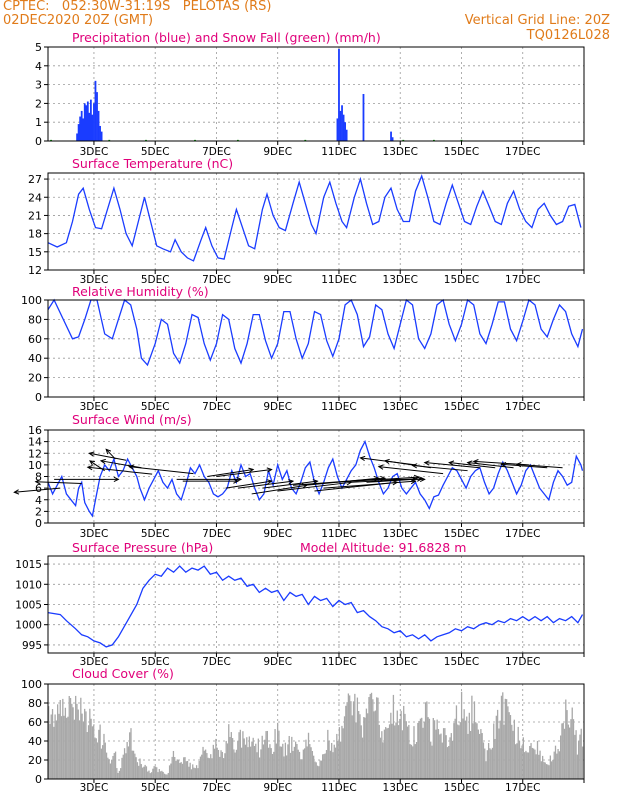 This screenshot has height=800, width=618. I want to click on pressure-title: Surface Pressure (hPa), so click(142, 547).